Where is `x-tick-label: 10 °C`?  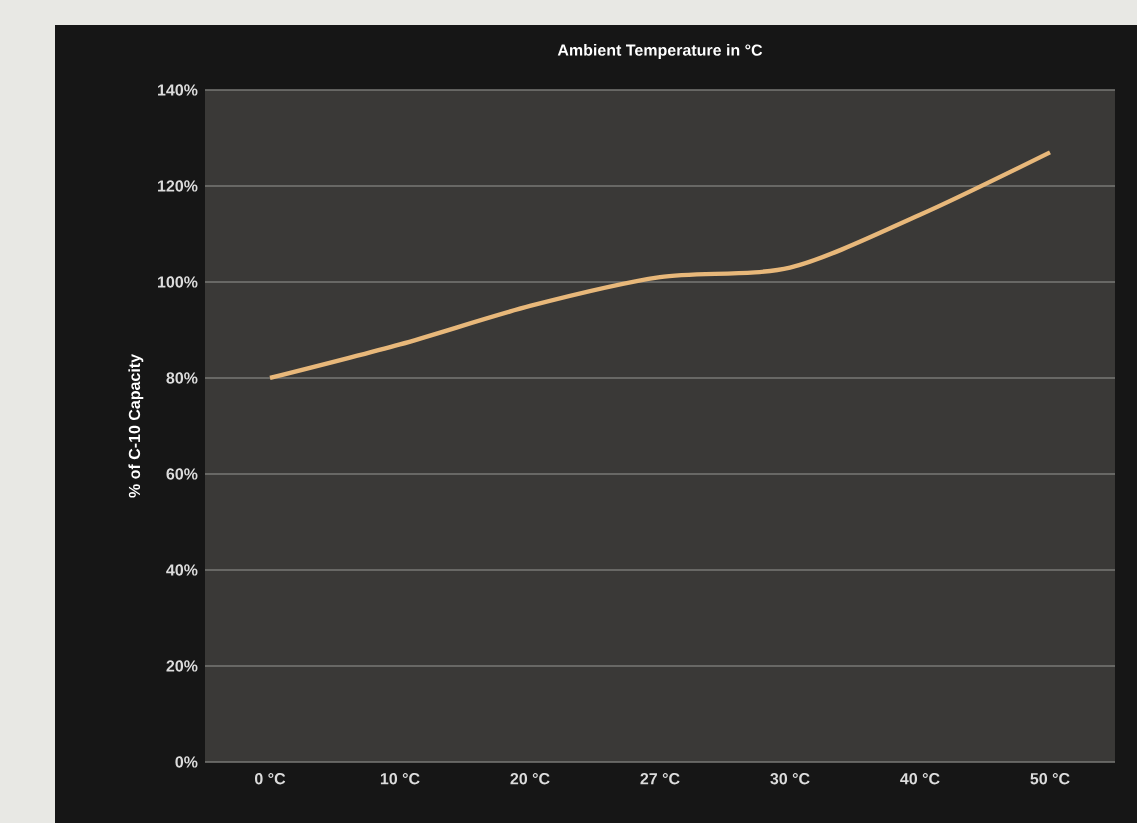 x-tick-label: 10 °C is located at coordinates (400, 779).